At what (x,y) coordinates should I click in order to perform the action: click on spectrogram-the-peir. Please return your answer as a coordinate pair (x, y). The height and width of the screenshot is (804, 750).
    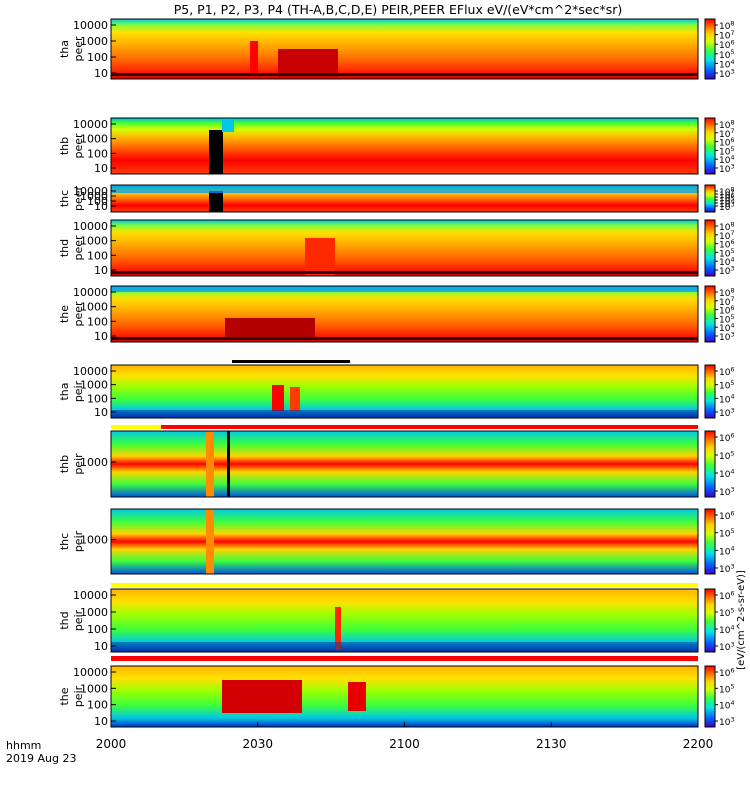
    Looking at the image, I should click on (404, 696).